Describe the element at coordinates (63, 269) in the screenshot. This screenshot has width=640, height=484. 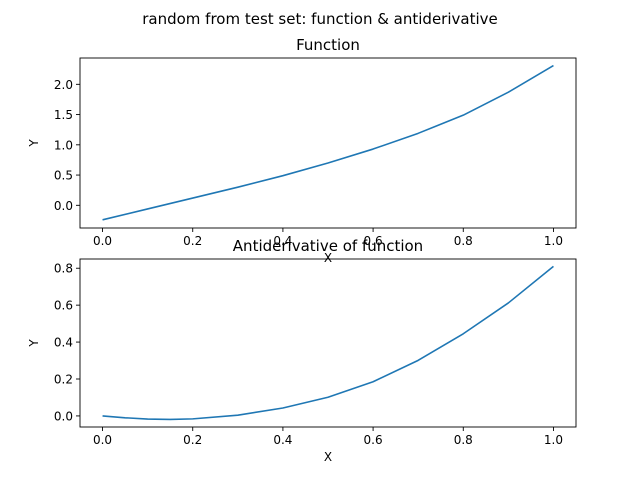
I see `y-tick-label: 0.8` at that location.